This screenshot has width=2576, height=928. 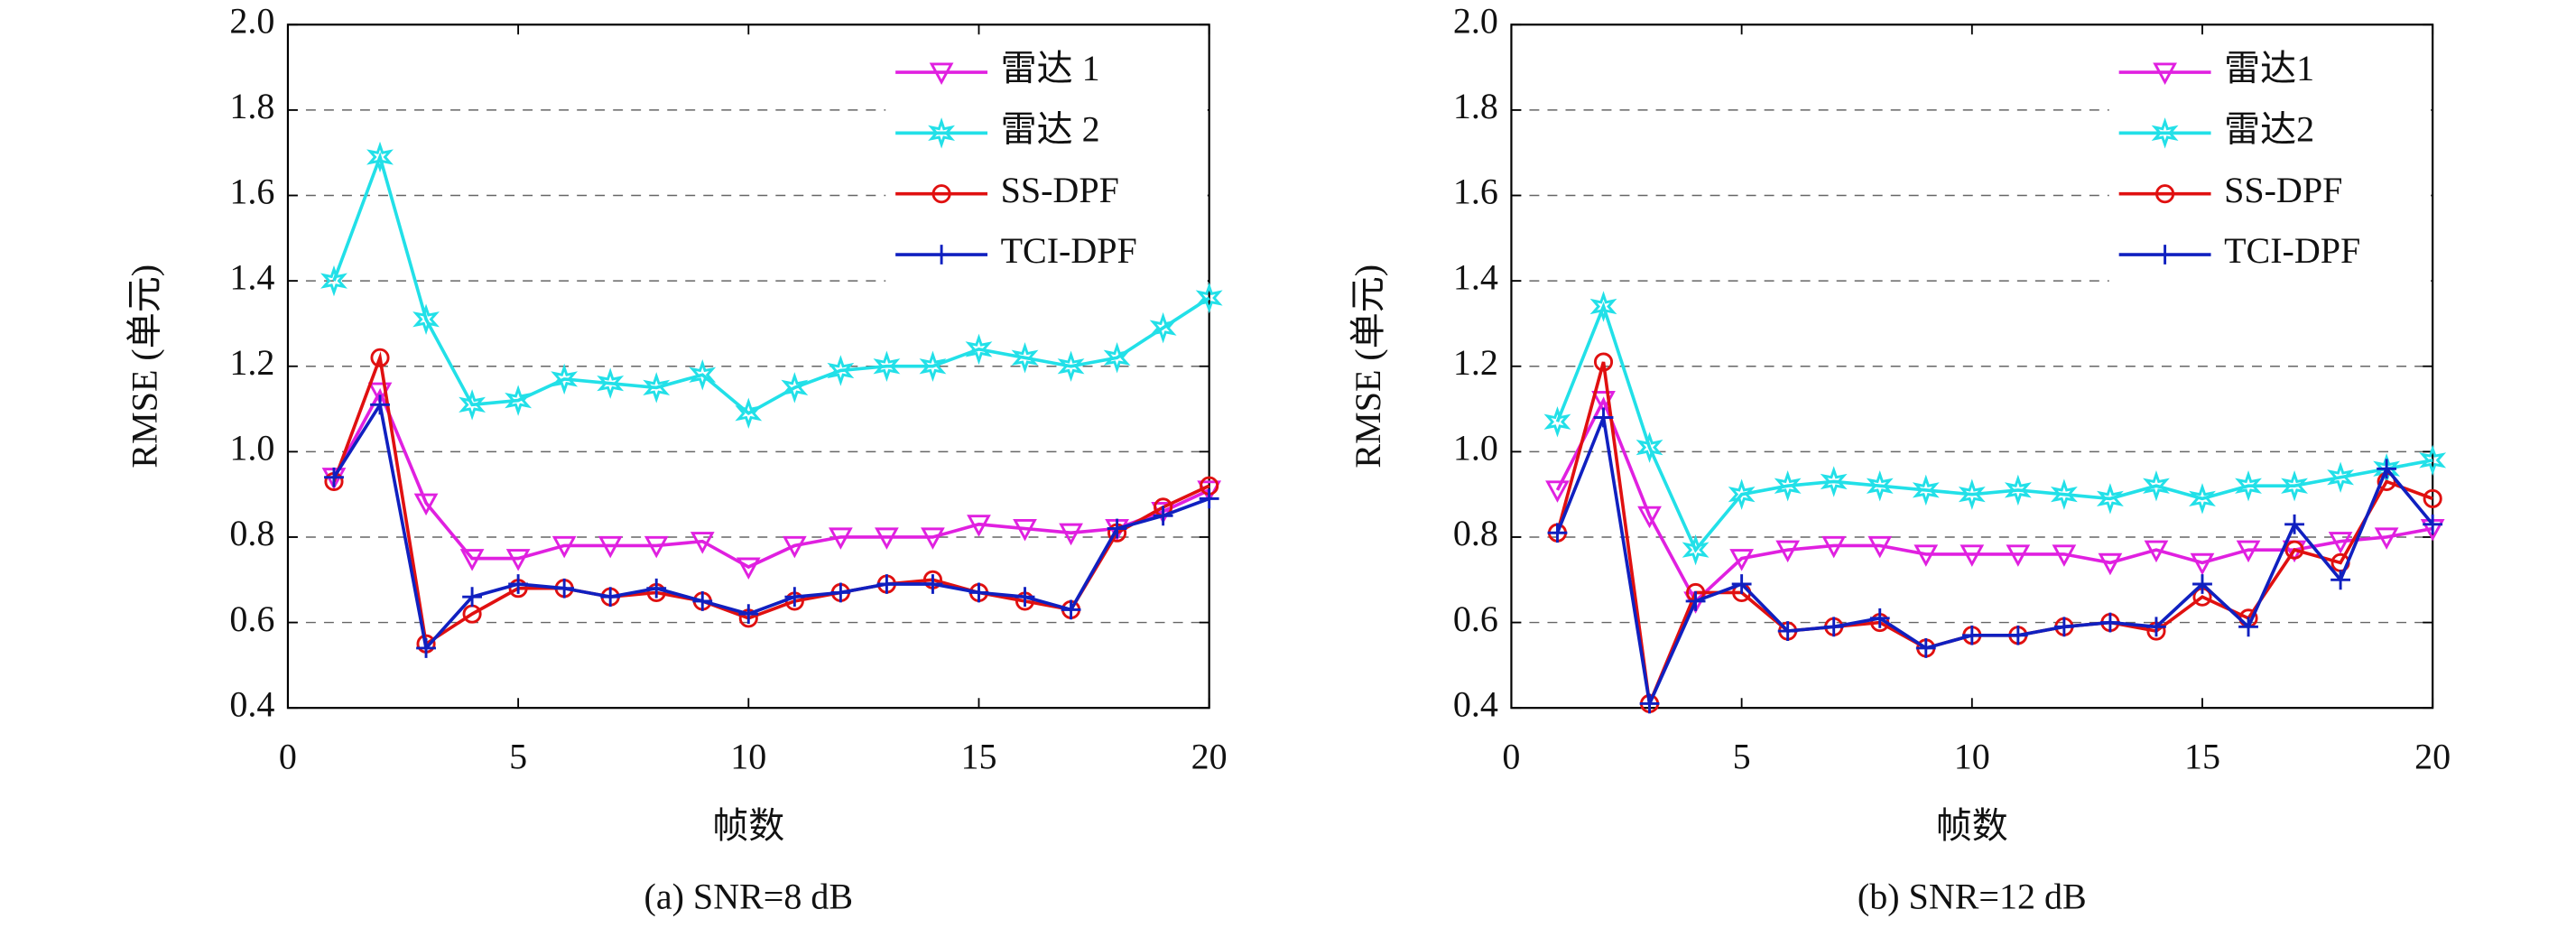 I want to click on y-tick-label: 1.8, so click(x=251, y=106).